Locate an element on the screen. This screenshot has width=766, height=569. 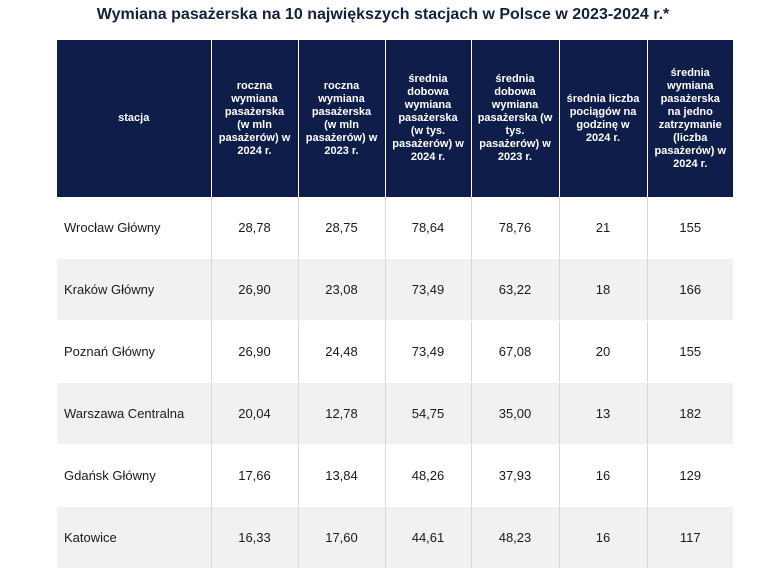
table-cell: 182 is located at coordinates (690, 413).